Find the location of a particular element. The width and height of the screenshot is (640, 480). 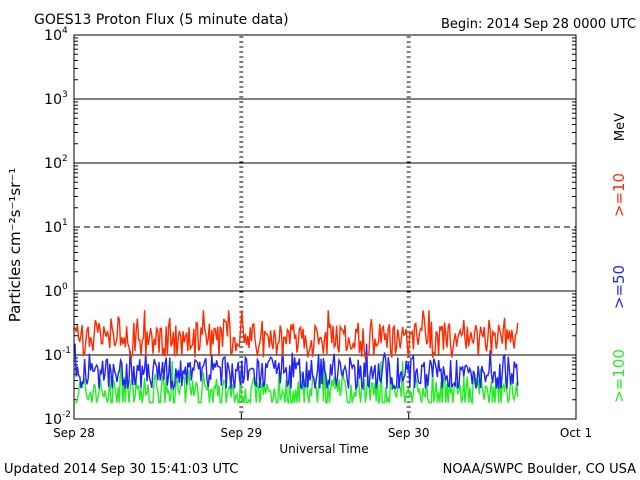

y-tick-exponent: 0 is located at coordinates (65, 287).